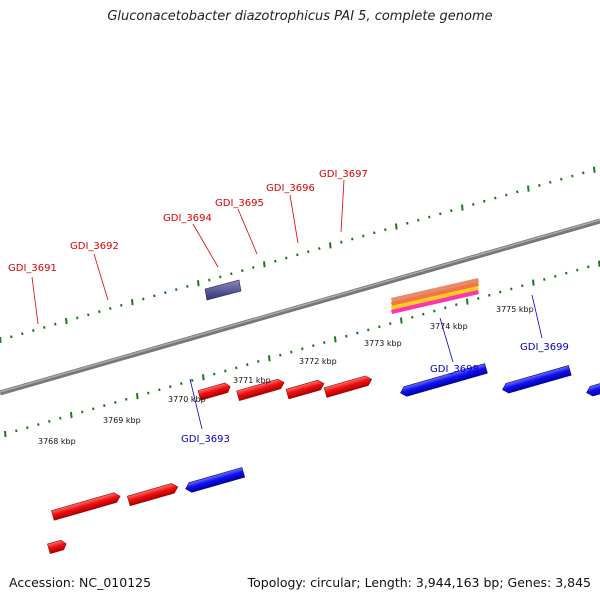  Describe the element at coordinates (593, 382) in the screenshot. I see `gene-arrow-gdi3700` at that location.